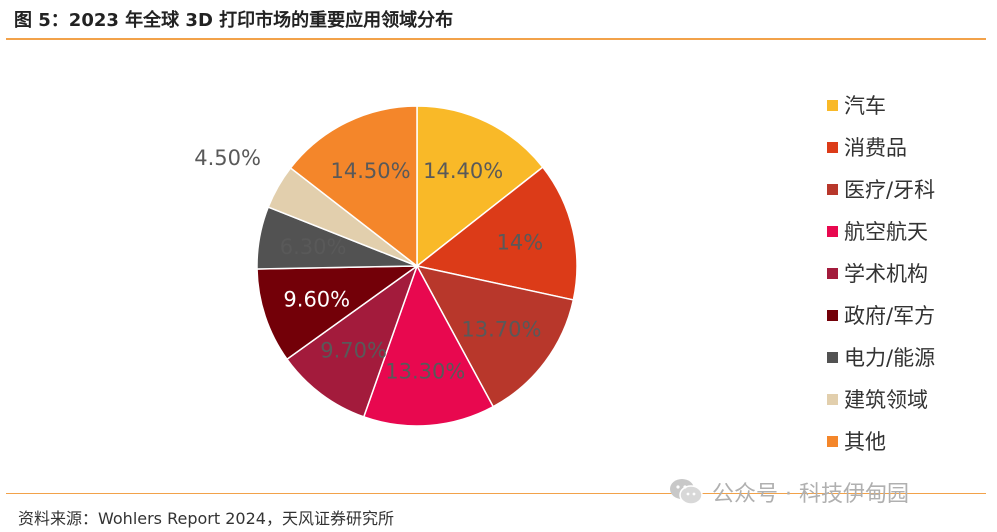 Image resolution: width=997 pixels, height=532 pixels. Describe the element at coordinates (463, 171) in the screenshot. I see `slice-label-0: 14.40%` at that location.